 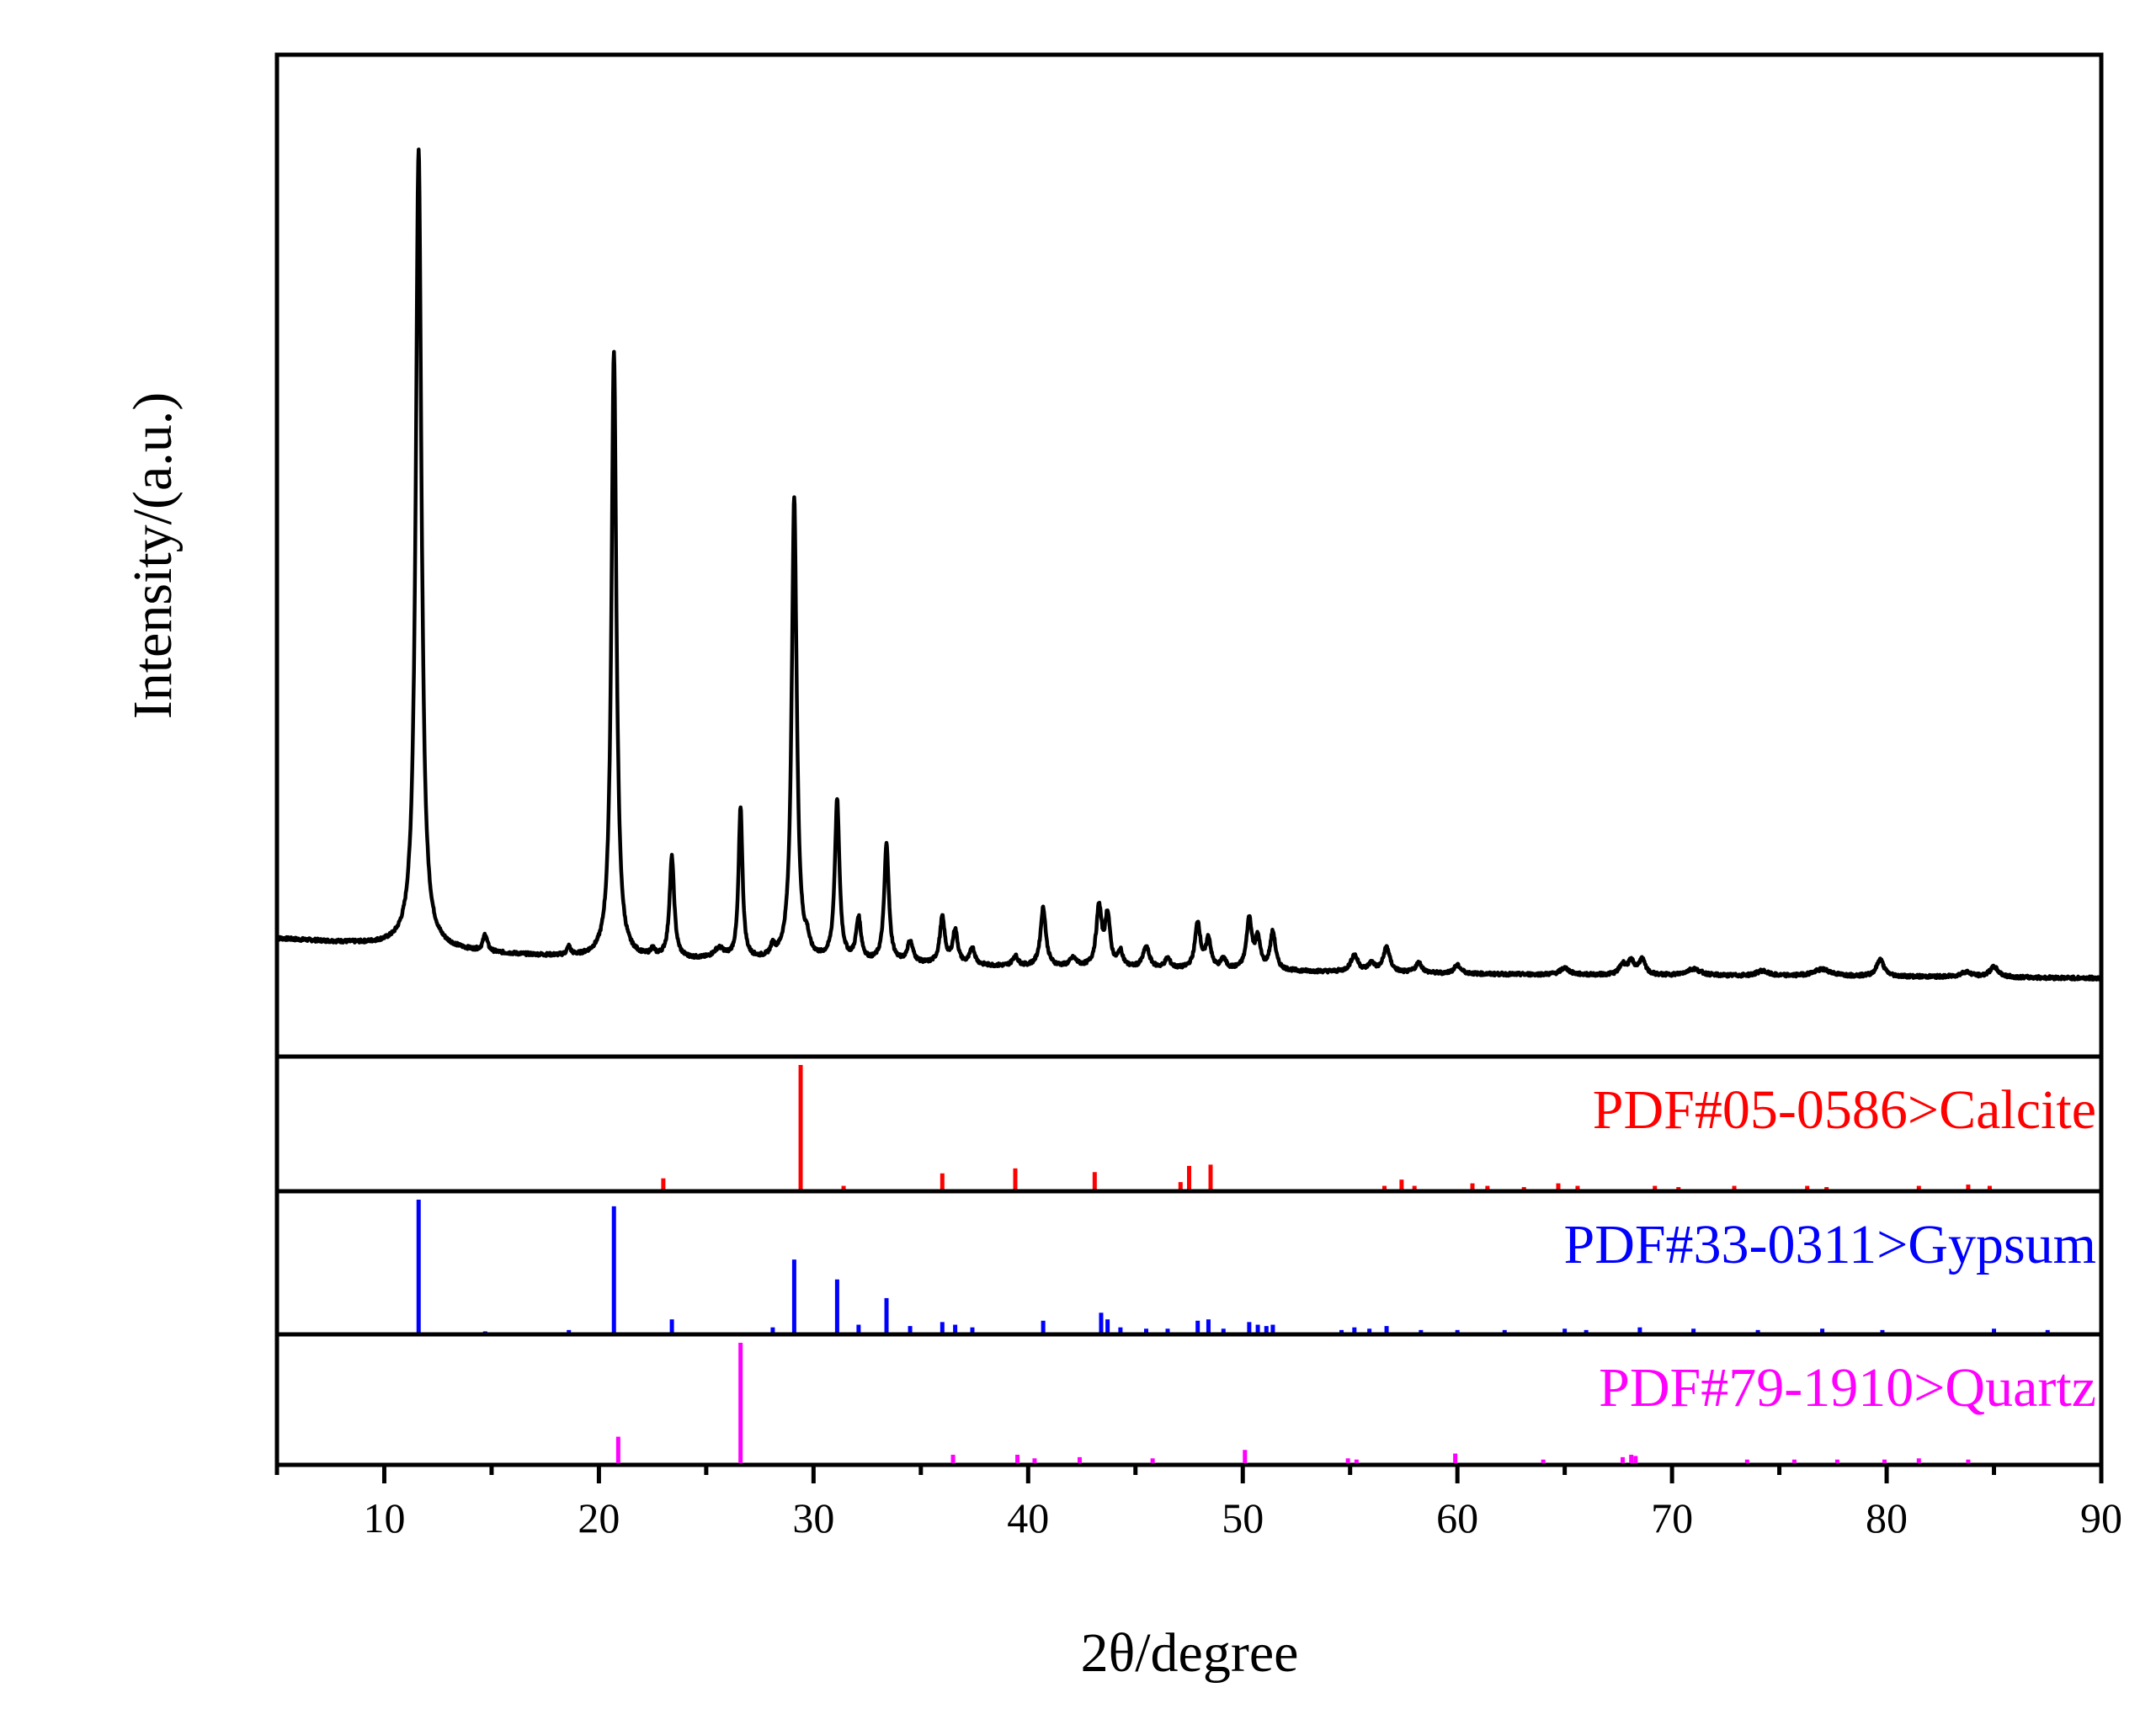 What do you see at coordinates (1887, 1517) in the screenshot?
I see `x-tick-label: 80` at bounding box center [1887, 1517].